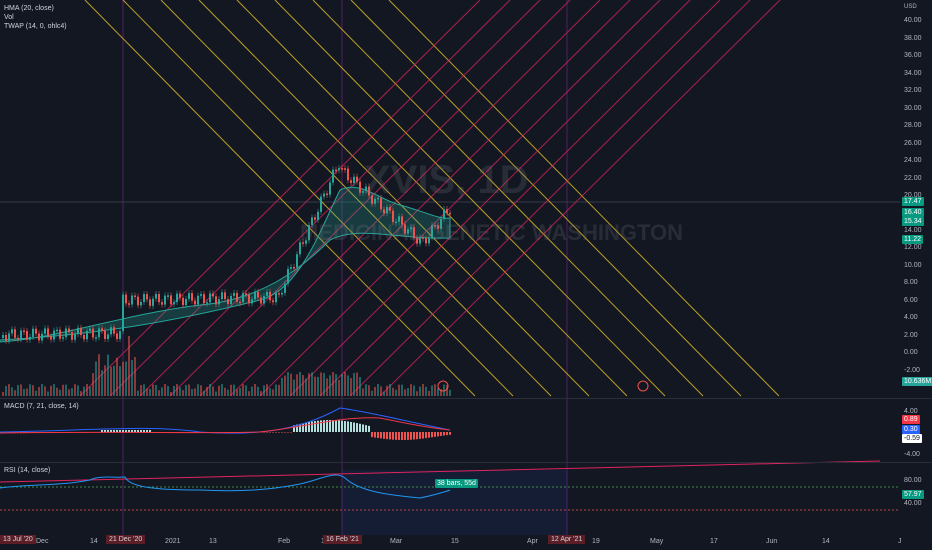 The width and height of the screenshot is (932, 550). What do you see at coordinates (913, 480) in the screenshot?
I see `rsi-tick: 80.00` at bounding box center [913, 480].